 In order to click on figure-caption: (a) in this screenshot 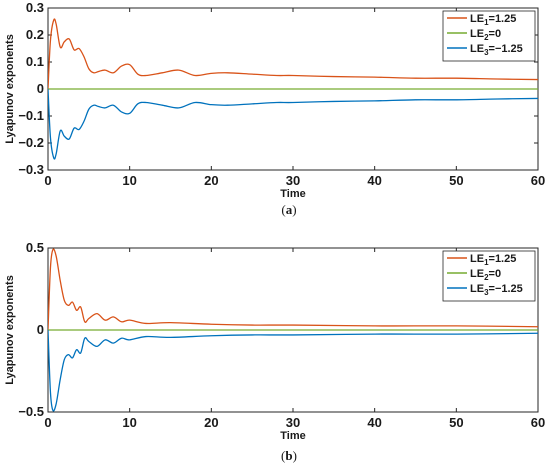, I will do `click(288, 209)`.